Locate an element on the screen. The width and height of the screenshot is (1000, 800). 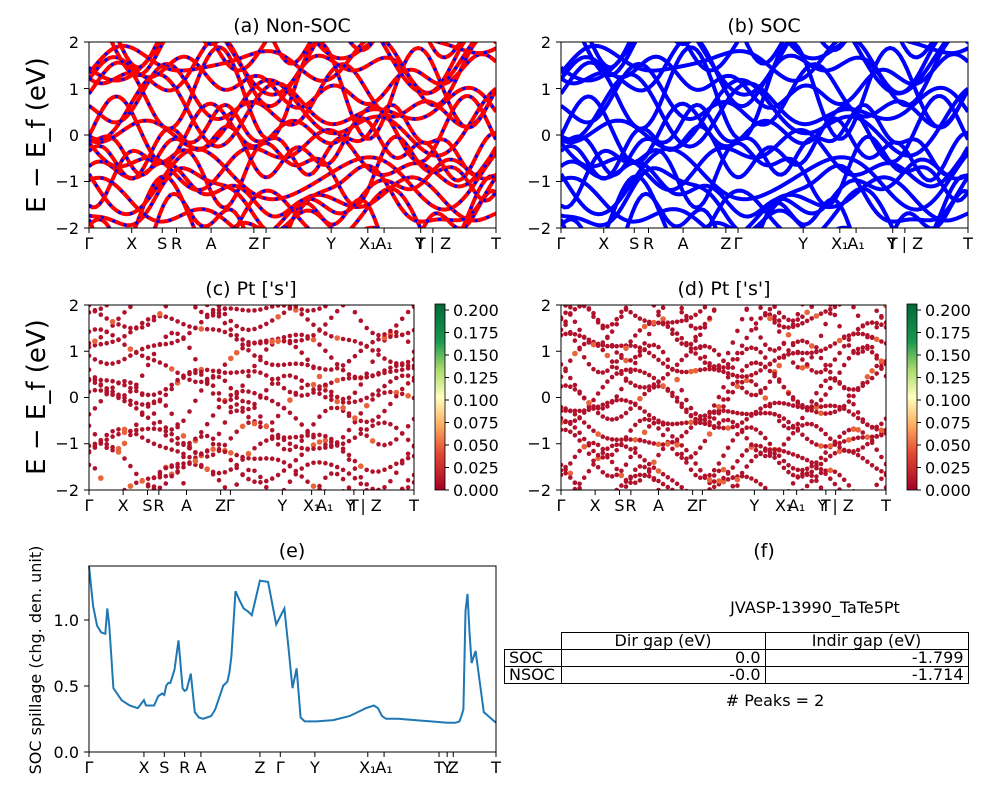
ytick: −1 is located at coordinates (67, 181).